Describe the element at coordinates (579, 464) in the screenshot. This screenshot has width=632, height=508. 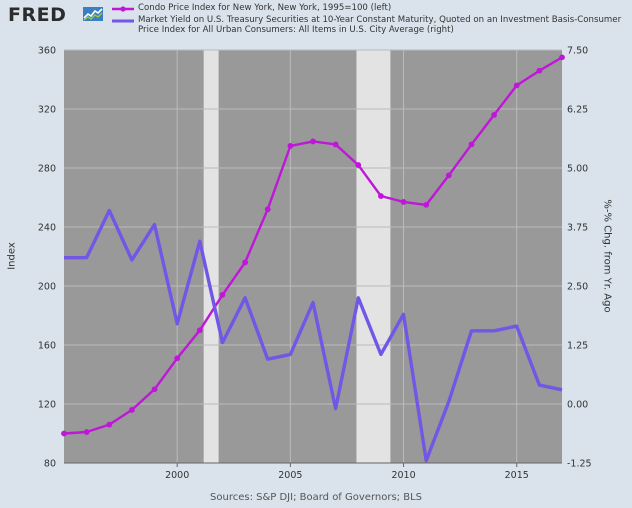
I see `y-tick-right-0: -1.25` at that location.